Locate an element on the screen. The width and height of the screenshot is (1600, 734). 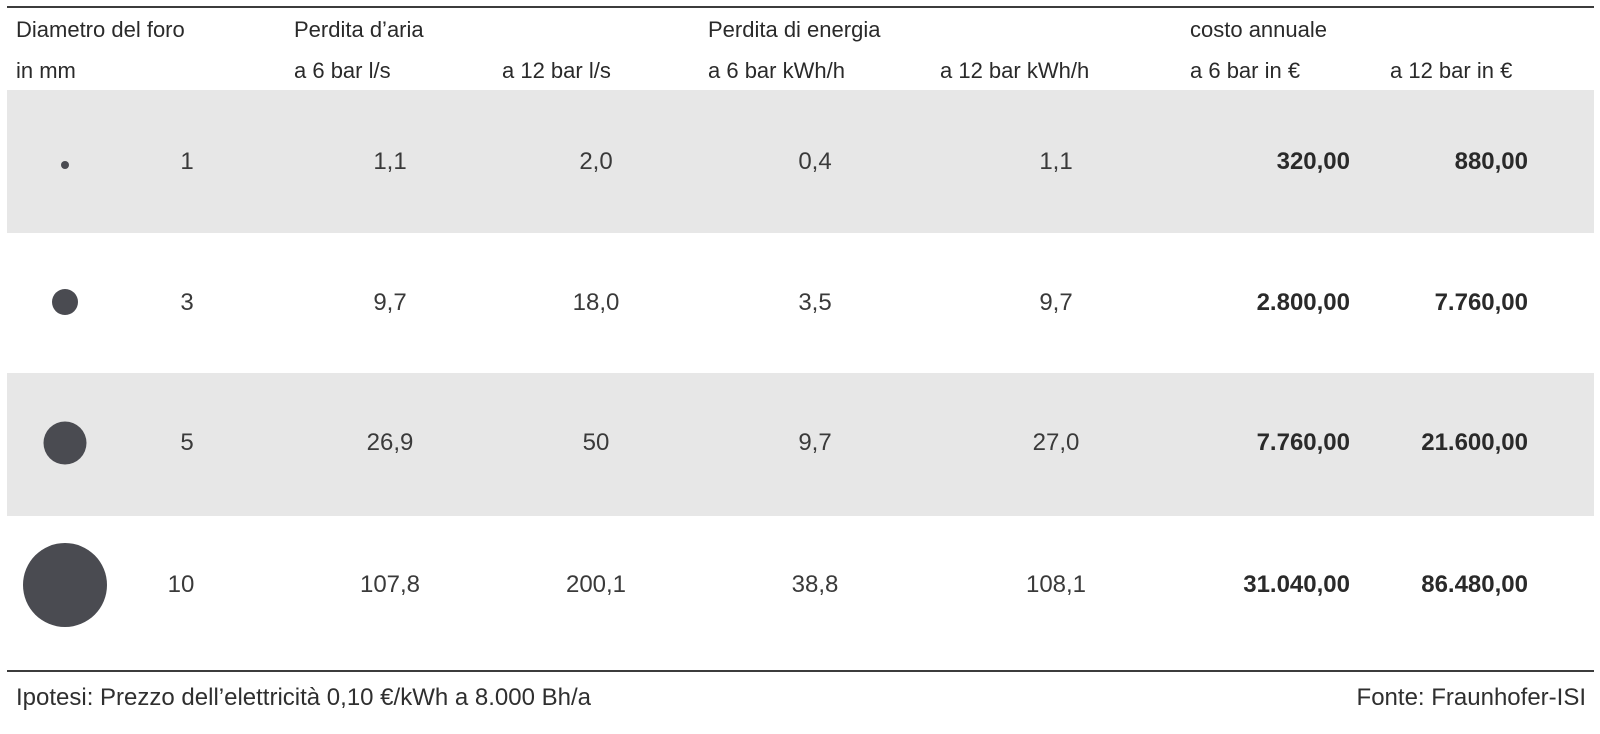
header-energy-loss-group: Perdita di energia is located at coordinates (794, 29).